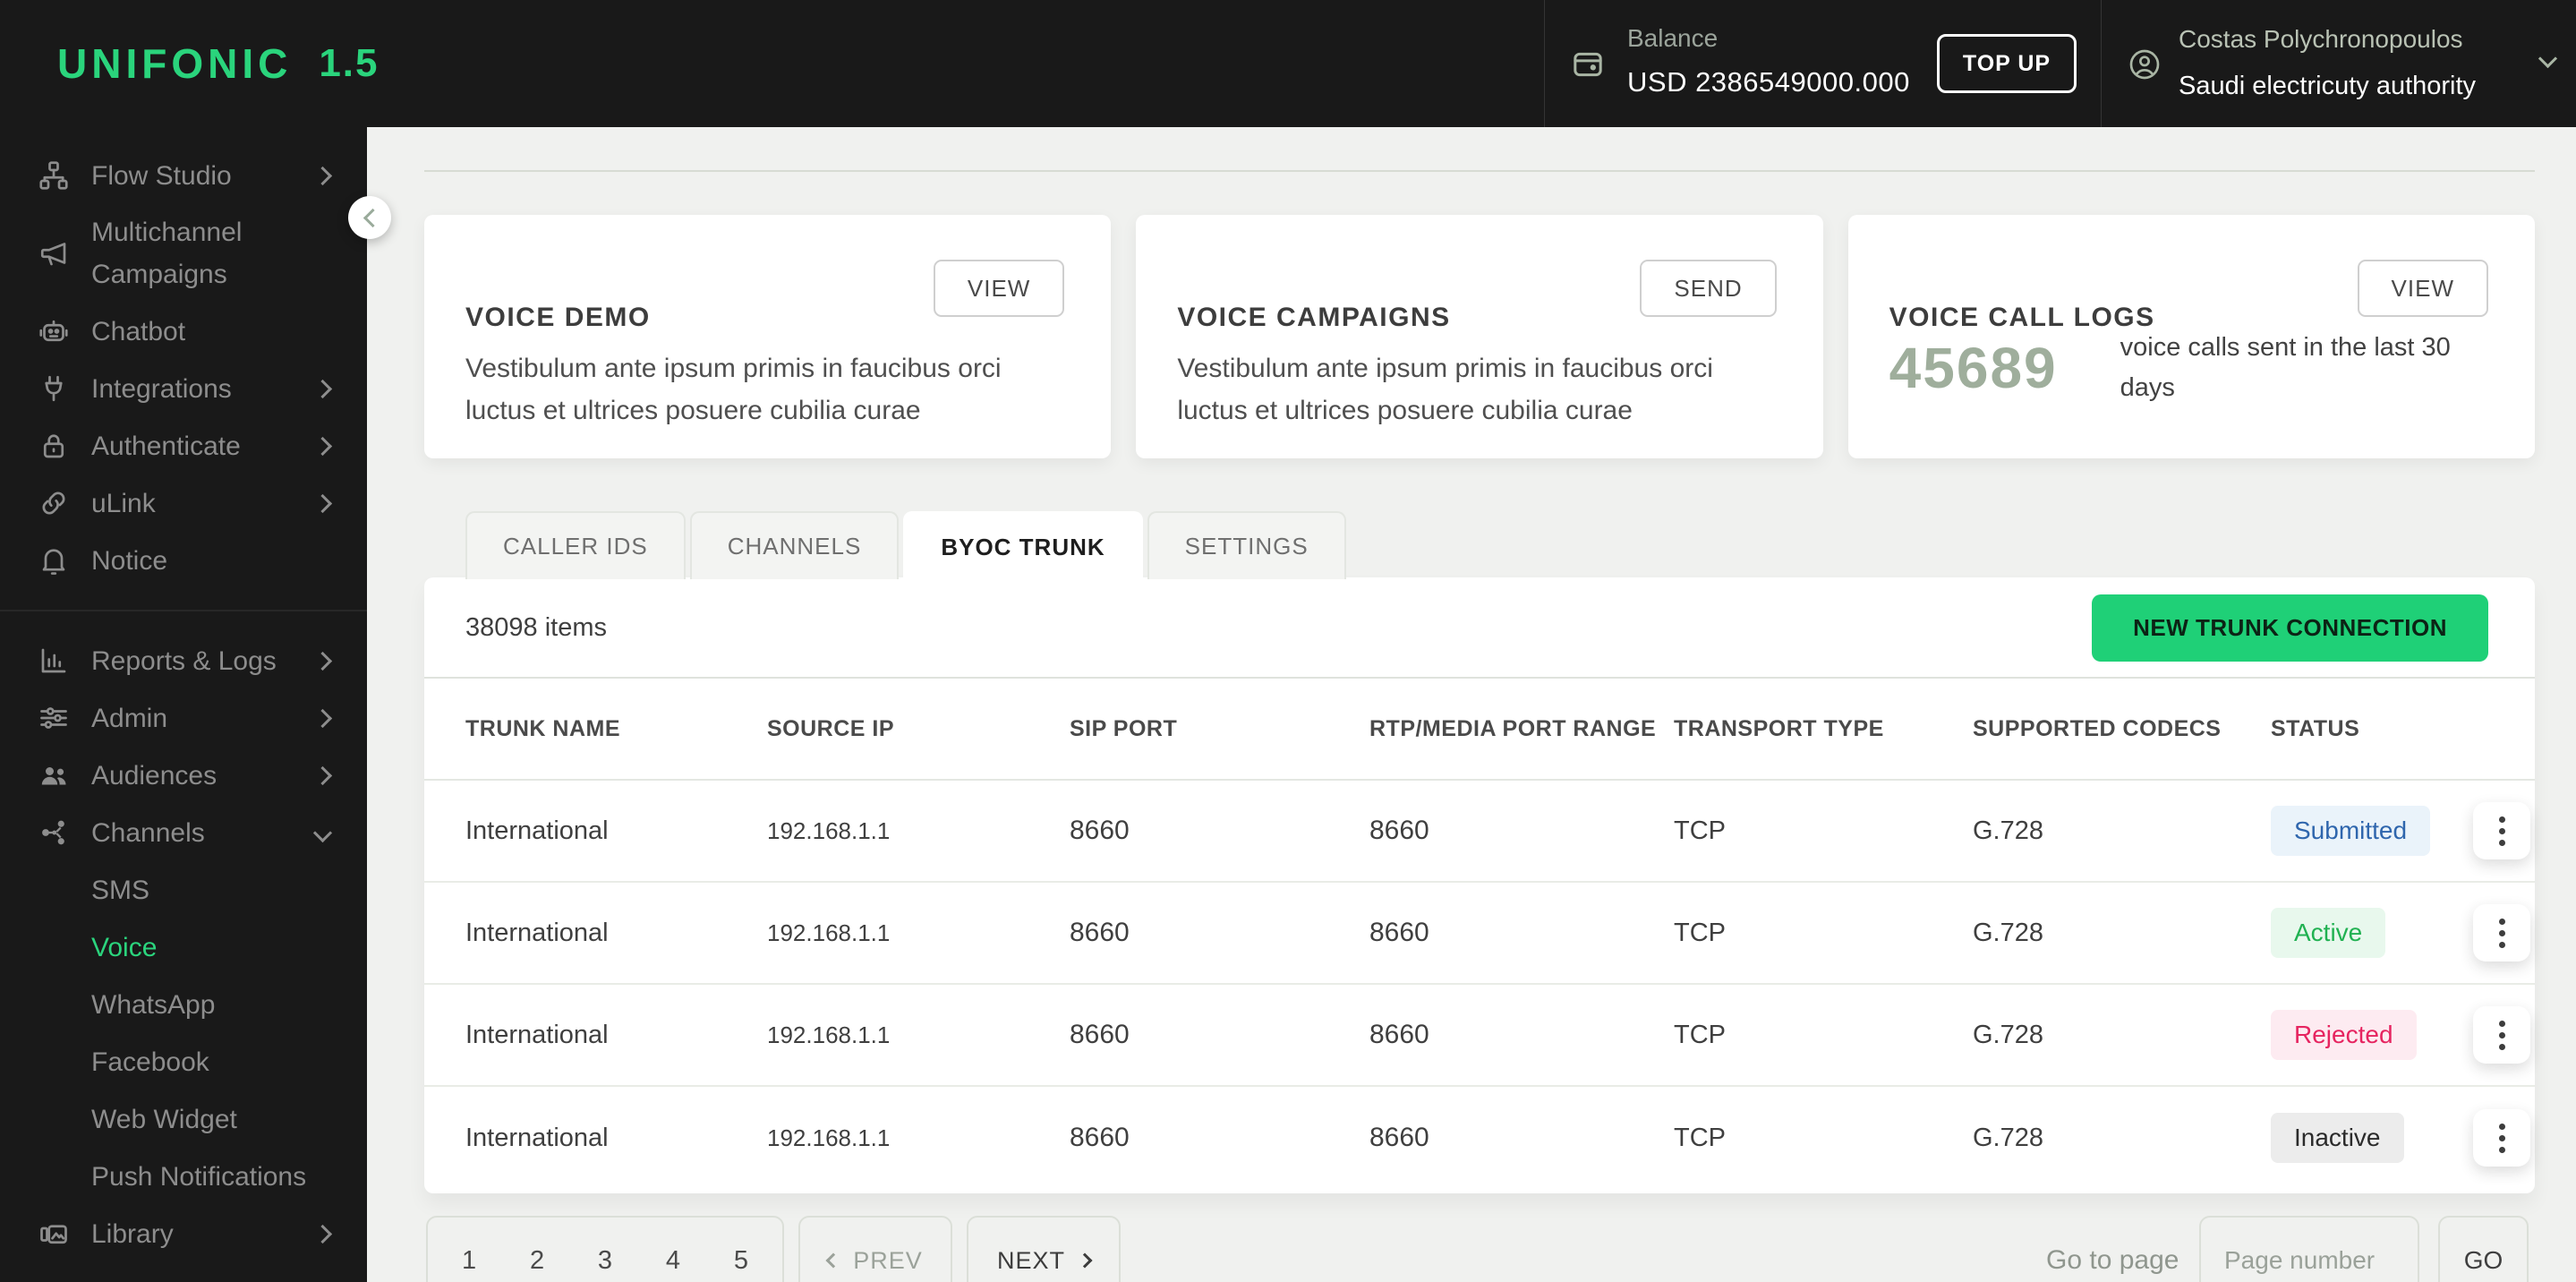  What do you see at coordinates (2022, 317) in the screenshot?
I see `card-title: VOICE CALL LOGS` at bounding box center [2022, 317].